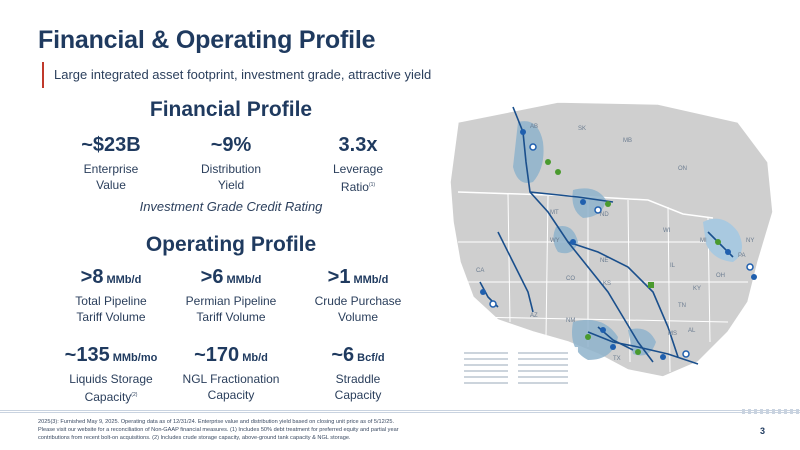  I want to click on total-pipeline-metric: >8 MMb/d Total Pipeline Tariff Volume, so click(111, 295).